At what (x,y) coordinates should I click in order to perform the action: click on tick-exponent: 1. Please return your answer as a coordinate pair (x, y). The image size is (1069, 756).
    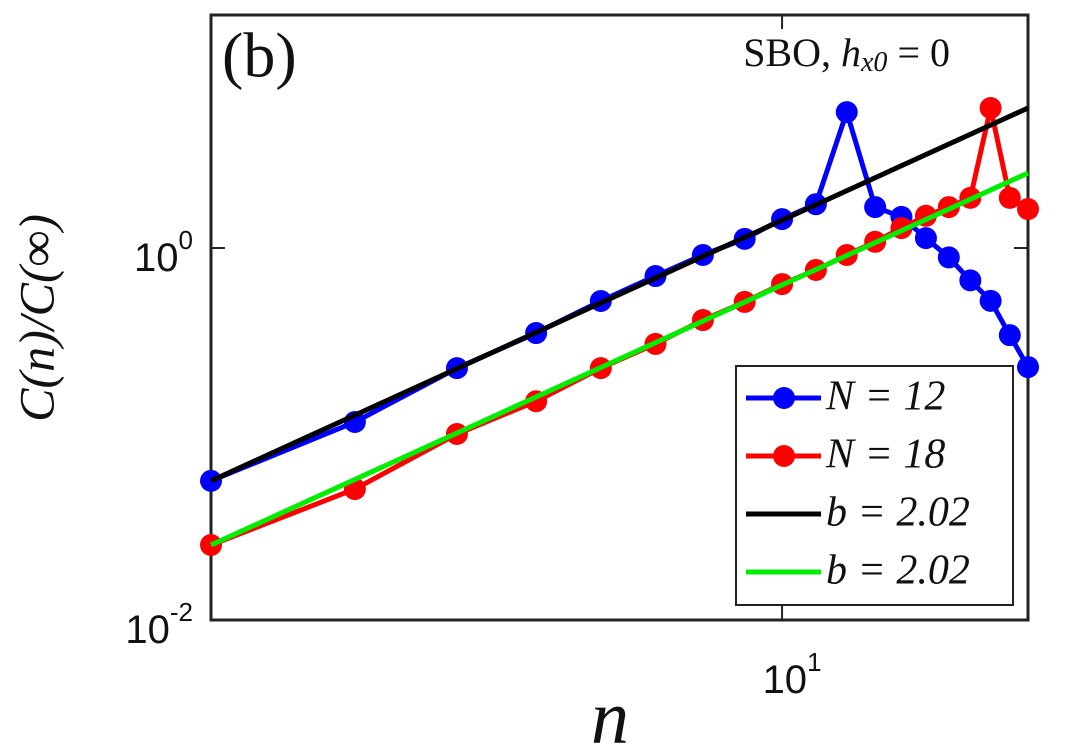
    Looking at the image, I should click on (814, 662).